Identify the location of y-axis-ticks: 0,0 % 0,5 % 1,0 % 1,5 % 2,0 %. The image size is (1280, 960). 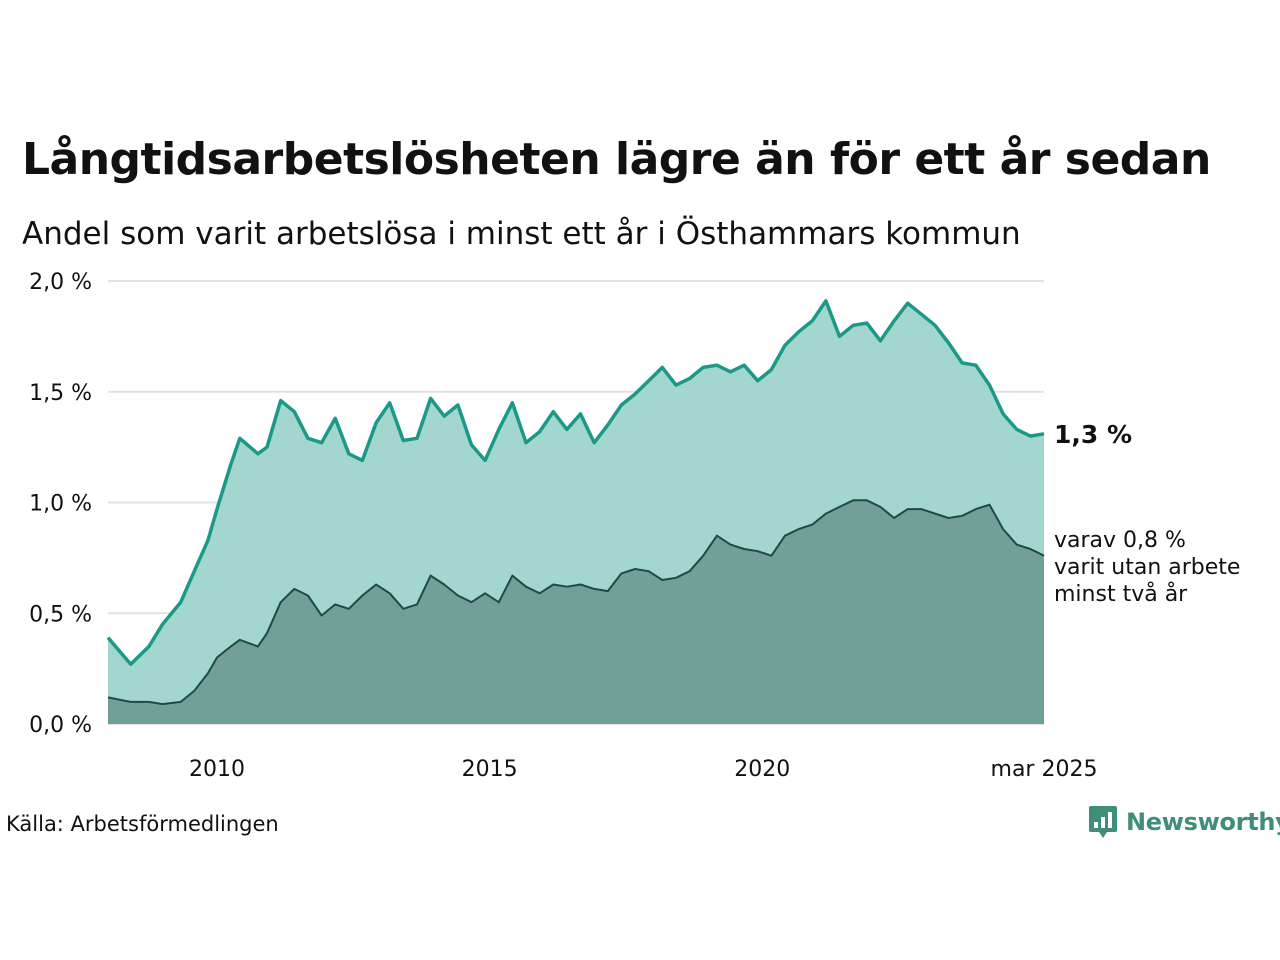
(60, 504).